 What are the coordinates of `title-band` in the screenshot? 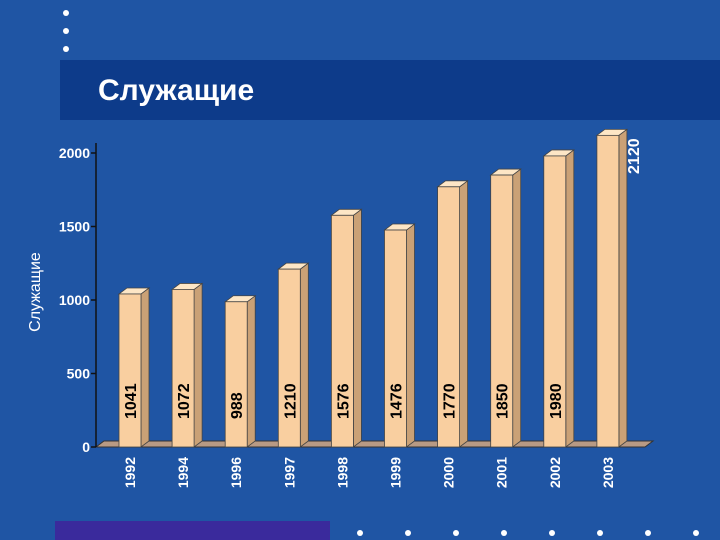 It's located at (390, 90).